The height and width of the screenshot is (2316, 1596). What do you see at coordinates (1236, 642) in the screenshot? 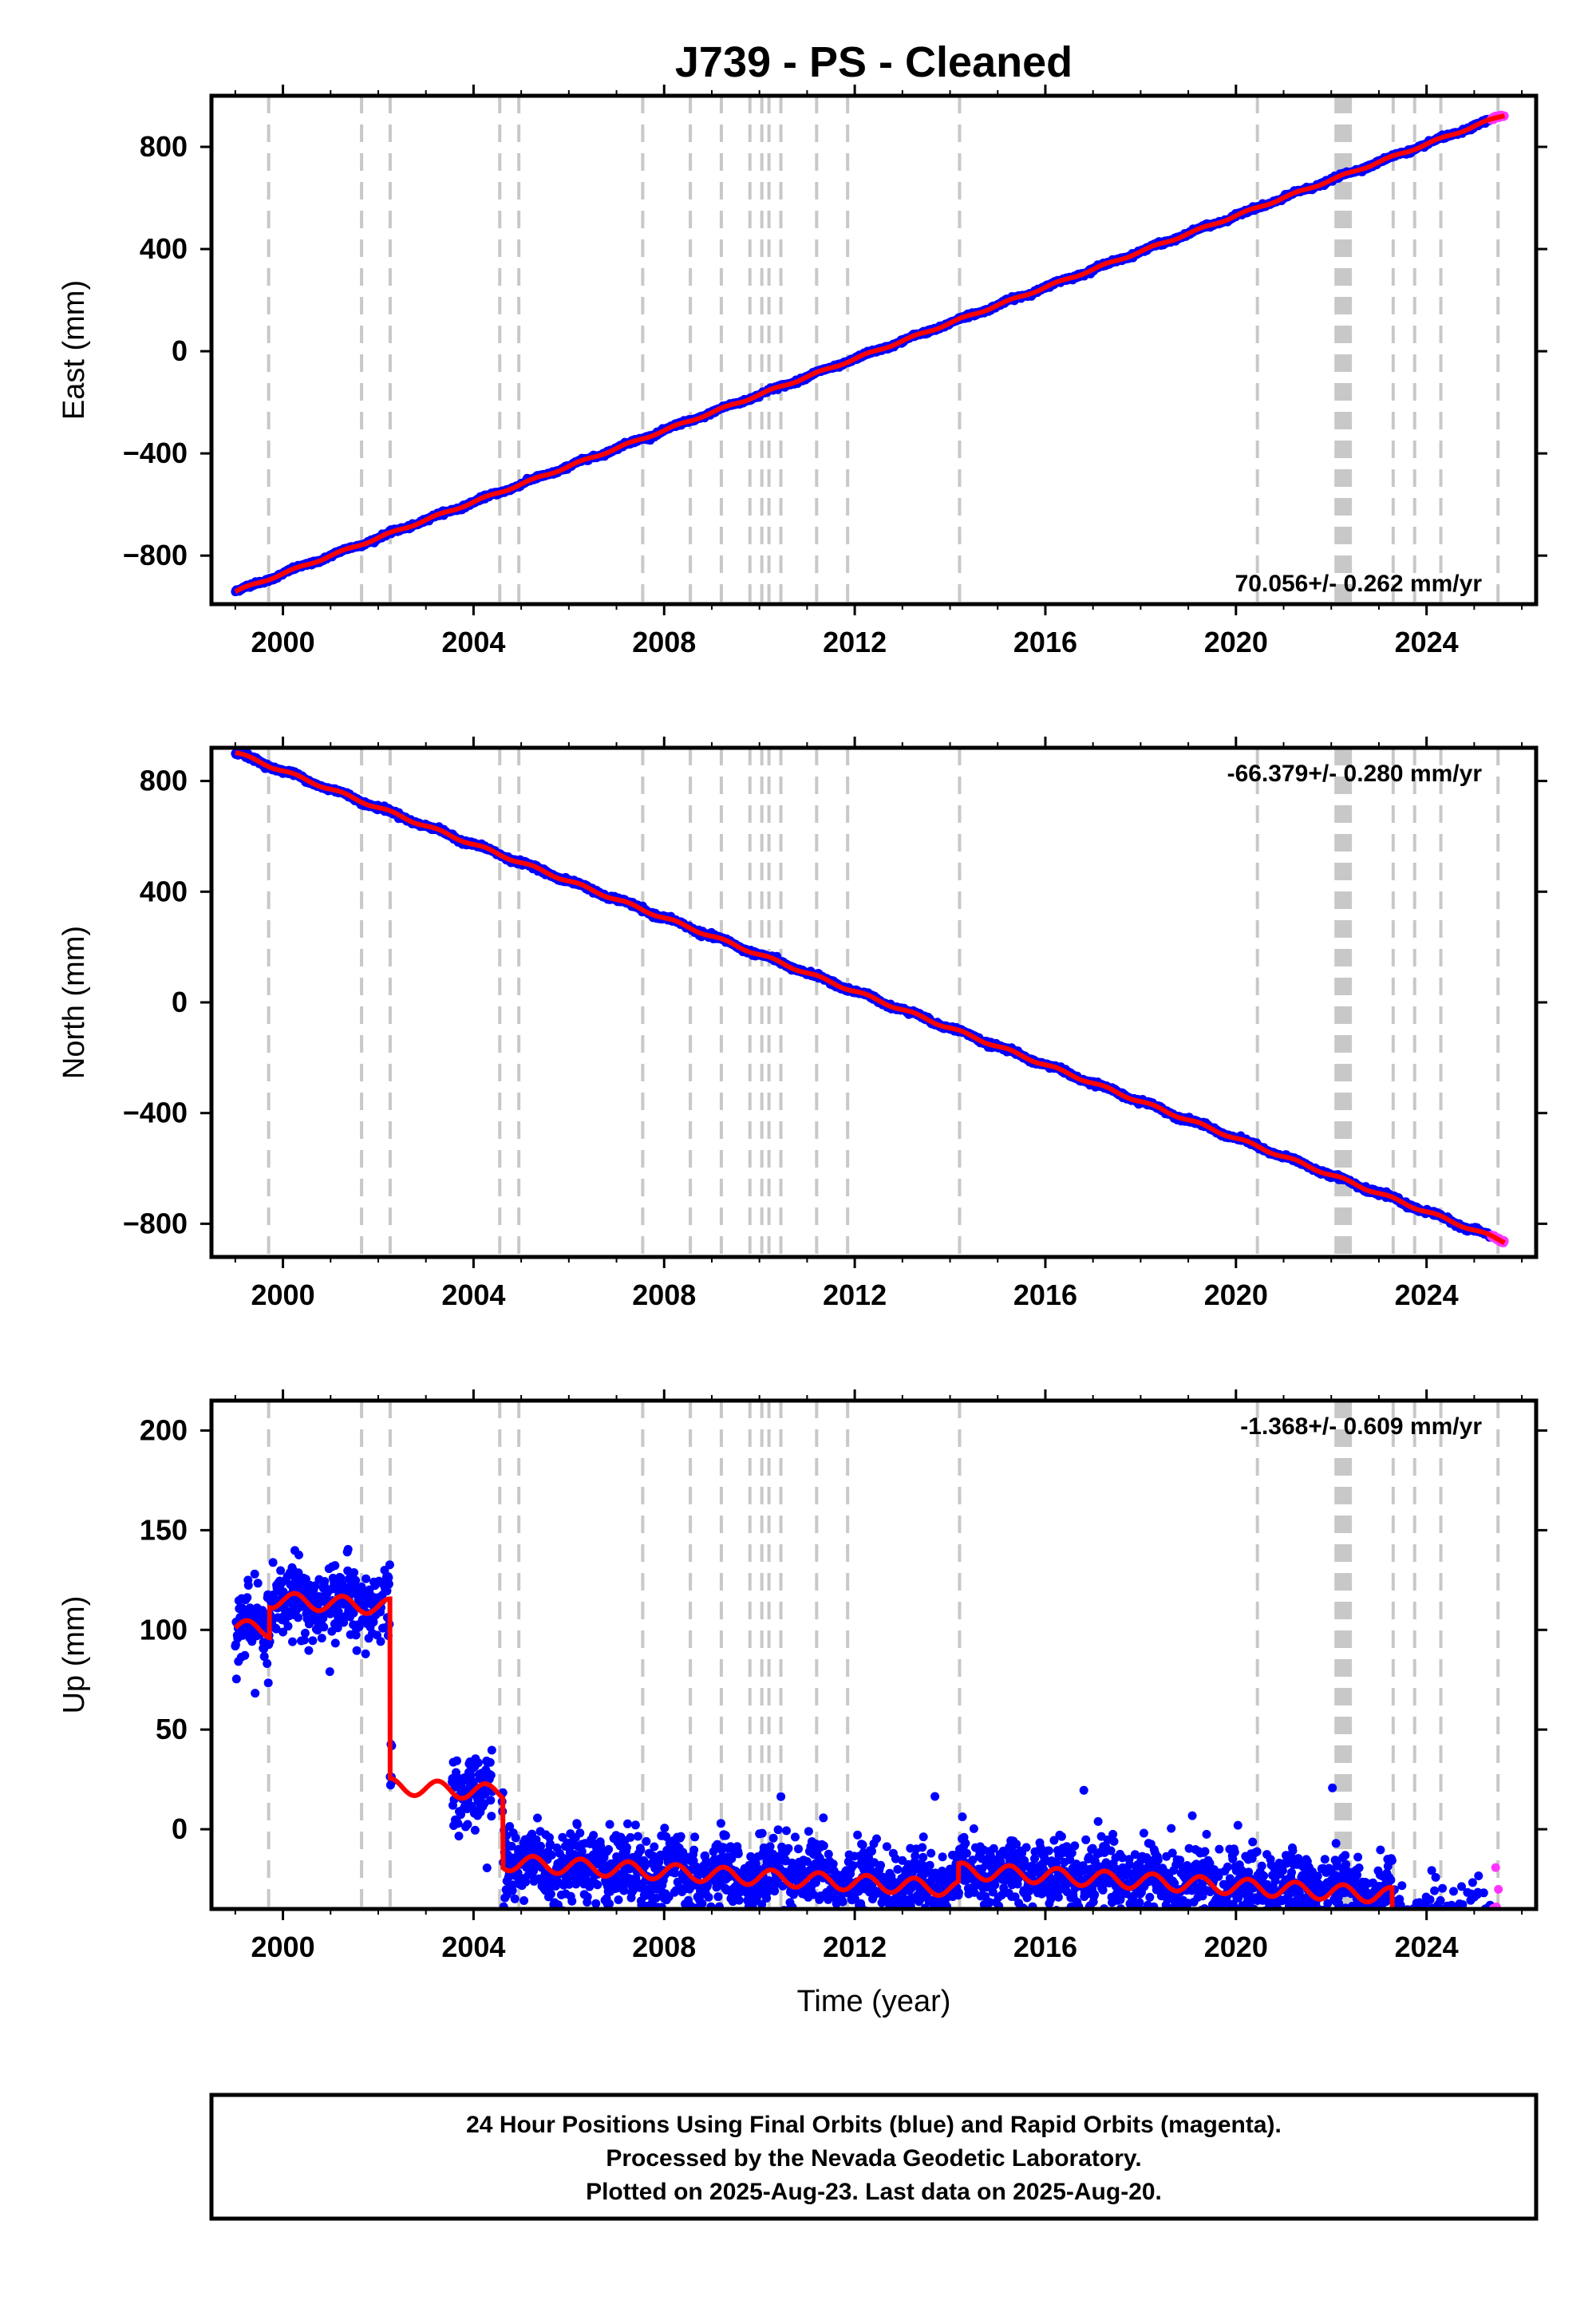
I see `x-tick-label: 2020` at bounding box center [1236, 642].